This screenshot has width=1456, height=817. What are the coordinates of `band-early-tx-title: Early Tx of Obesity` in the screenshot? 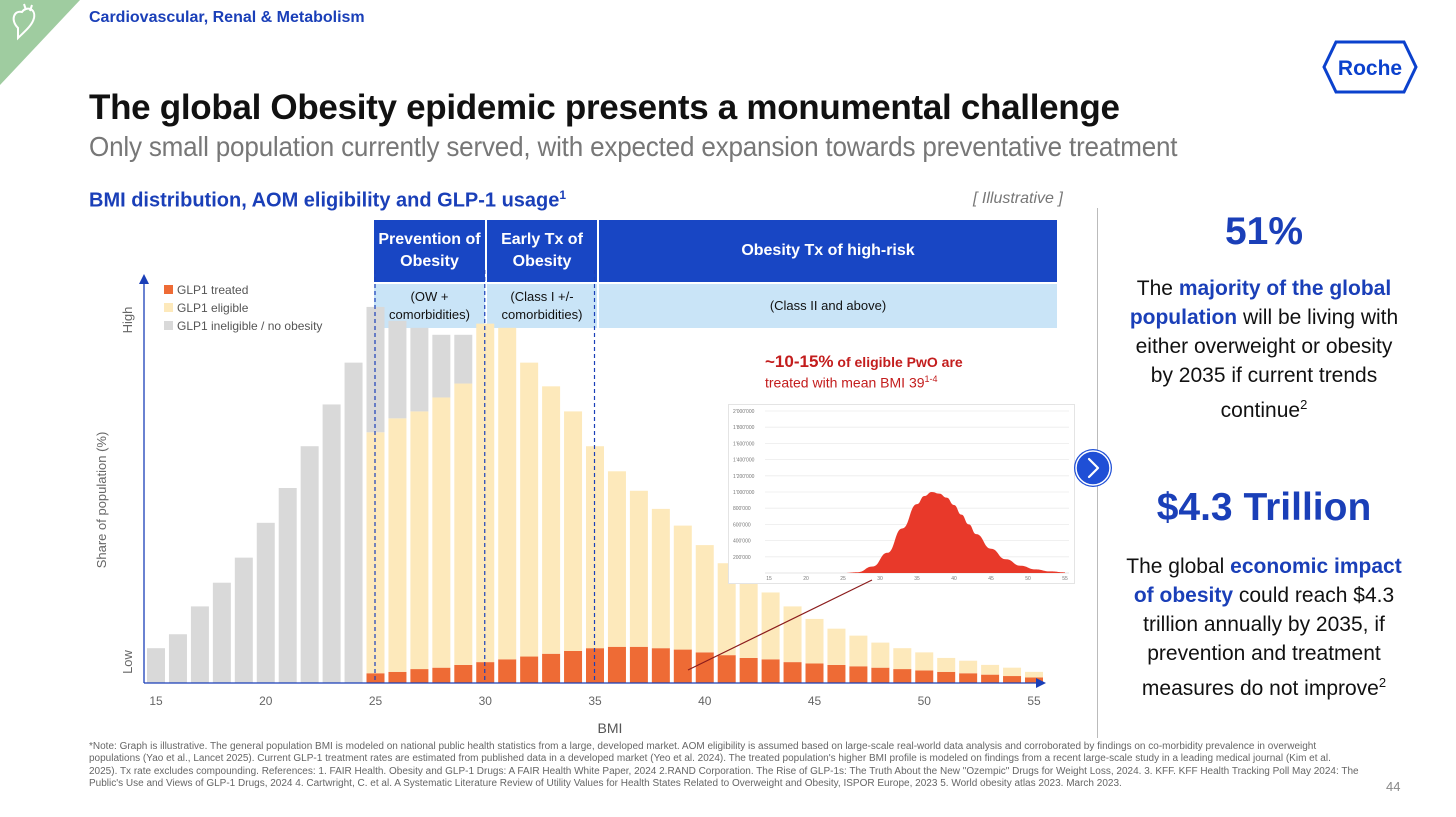 It's located at (542, 251).